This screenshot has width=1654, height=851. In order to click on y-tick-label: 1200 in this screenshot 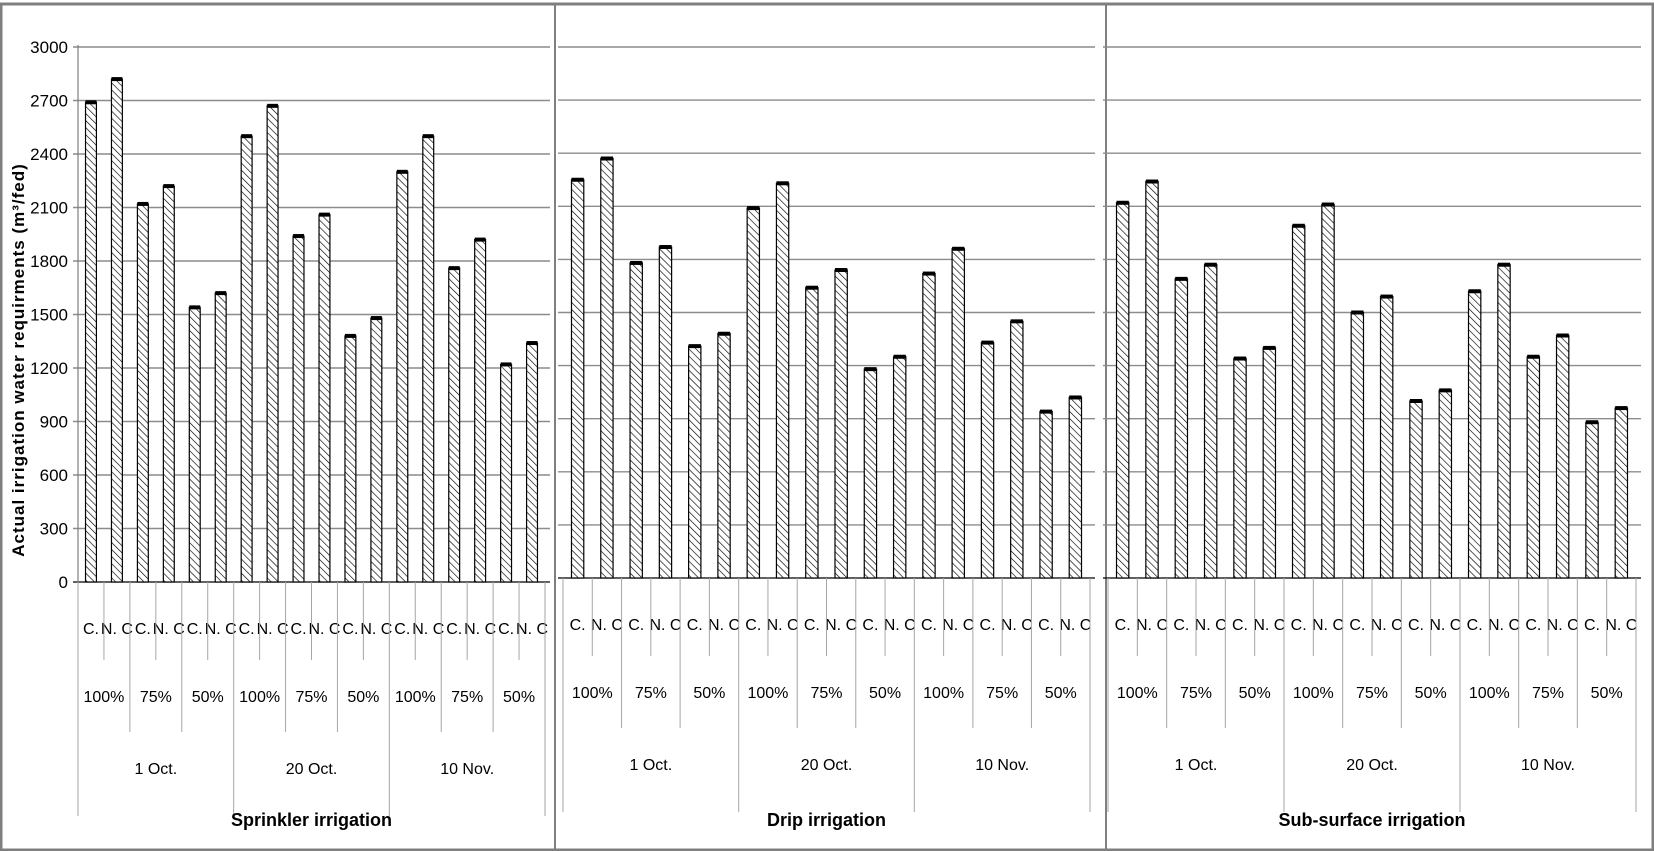, I will do `click(49, 368)`.